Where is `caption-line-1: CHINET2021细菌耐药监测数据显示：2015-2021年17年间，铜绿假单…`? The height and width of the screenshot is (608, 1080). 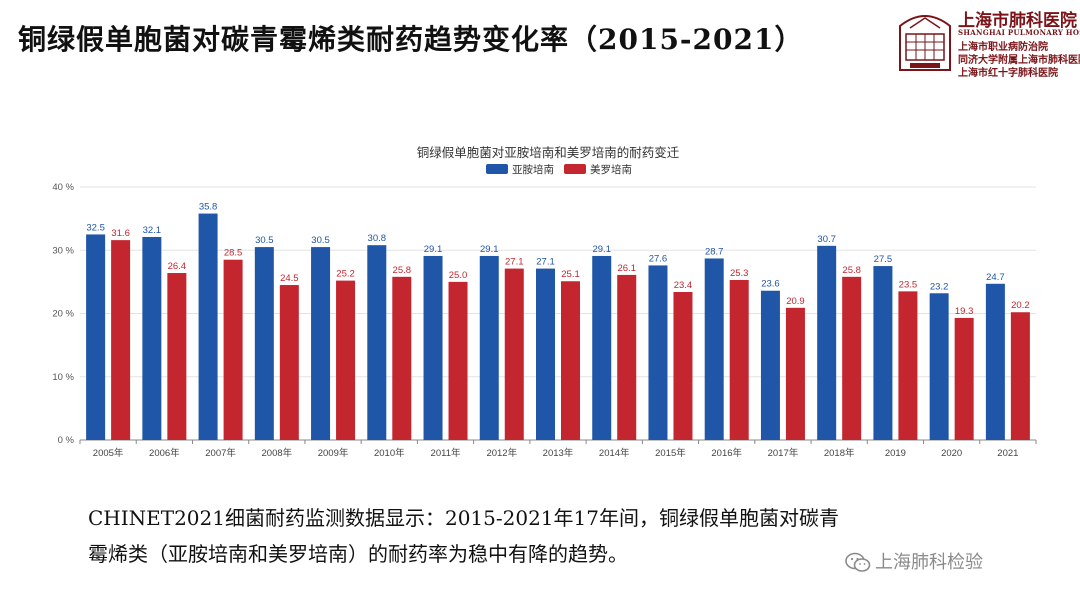
caption-line-1: CHINET2021细菌耐药监测数据显示：2015-2021年17年间，铜绿假单… is located at coordinates (463, 518).